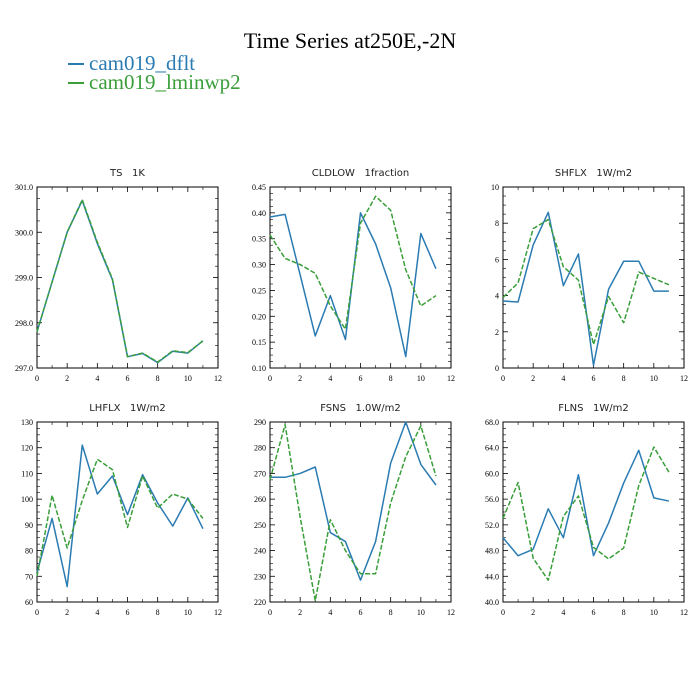  Describe the element at coordinates (492, 576) in the screenshot. I see `y-tick-label: 44.0` at that location.